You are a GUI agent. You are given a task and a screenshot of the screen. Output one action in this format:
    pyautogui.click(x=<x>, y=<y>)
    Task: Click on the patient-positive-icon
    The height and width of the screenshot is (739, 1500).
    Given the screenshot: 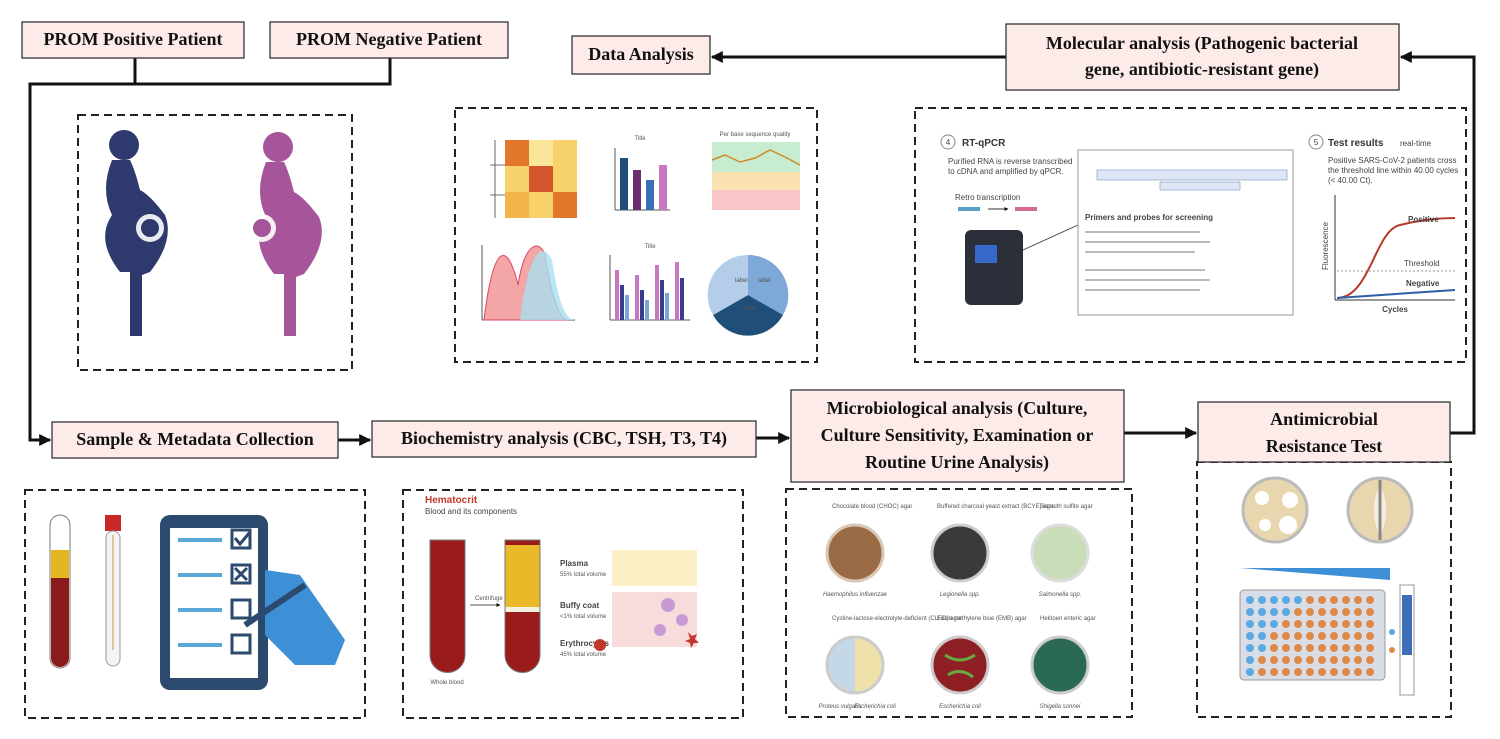 What is the action you would take?
    pyautogui.click(x=136, y=233)
    